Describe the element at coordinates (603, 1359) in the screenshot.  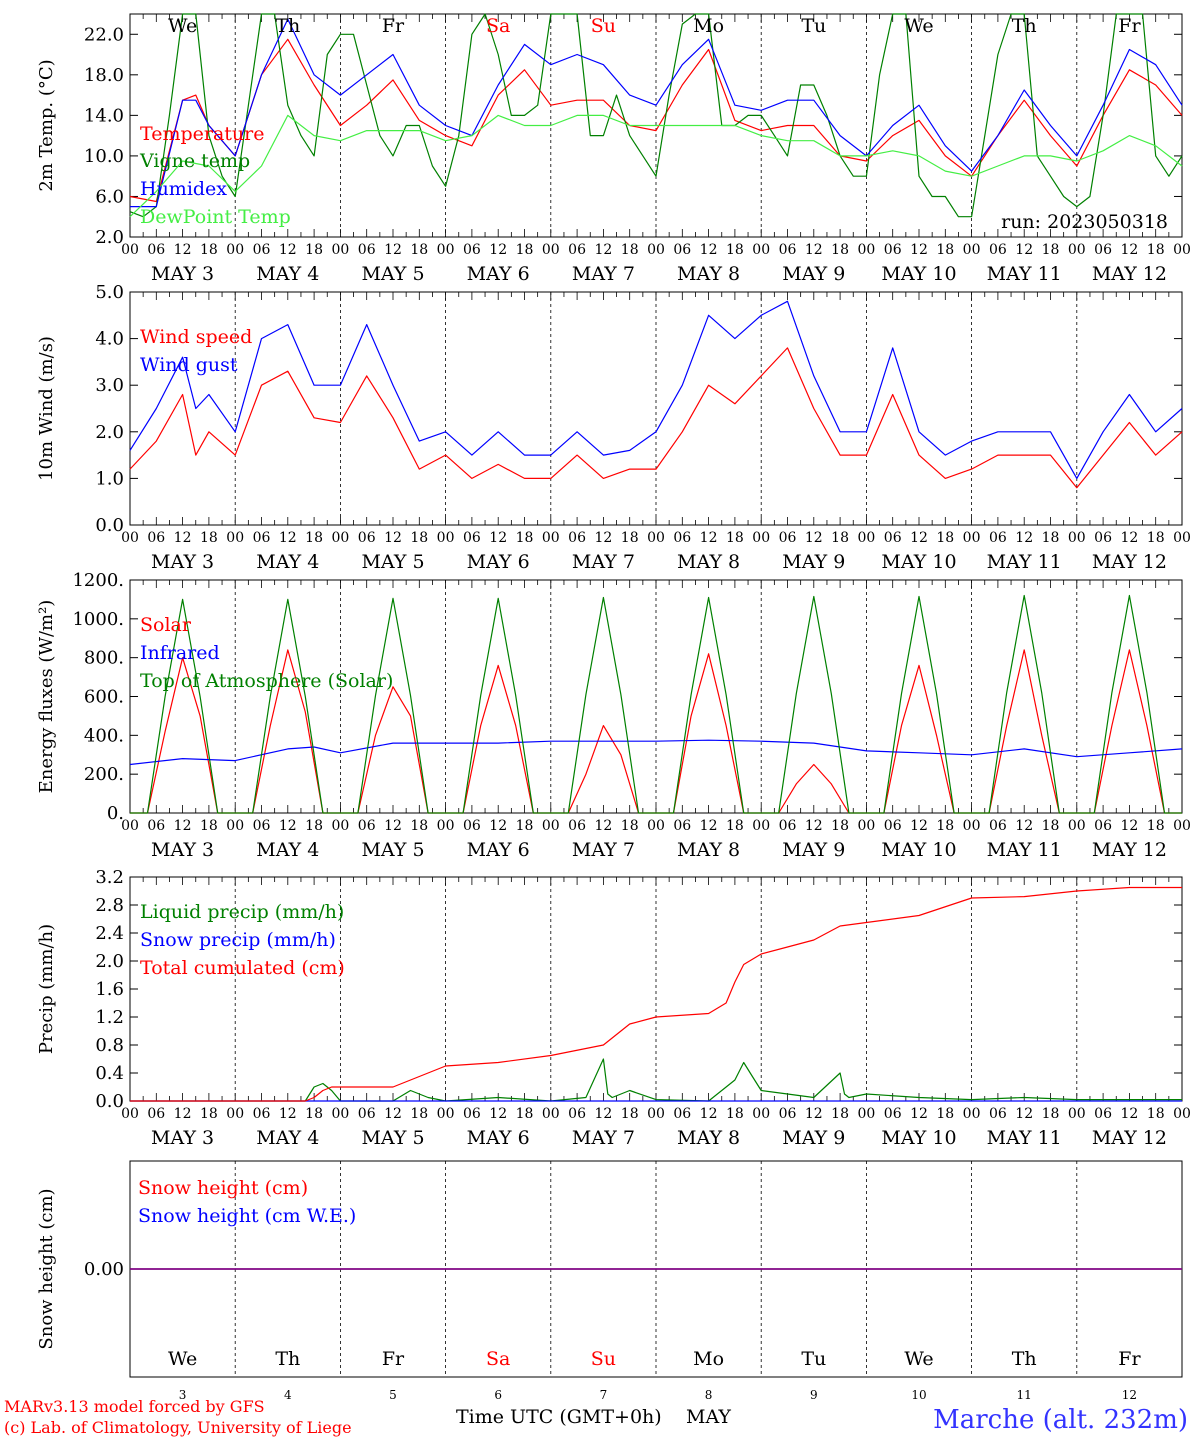
I see `weekday-label: Su` at that location.